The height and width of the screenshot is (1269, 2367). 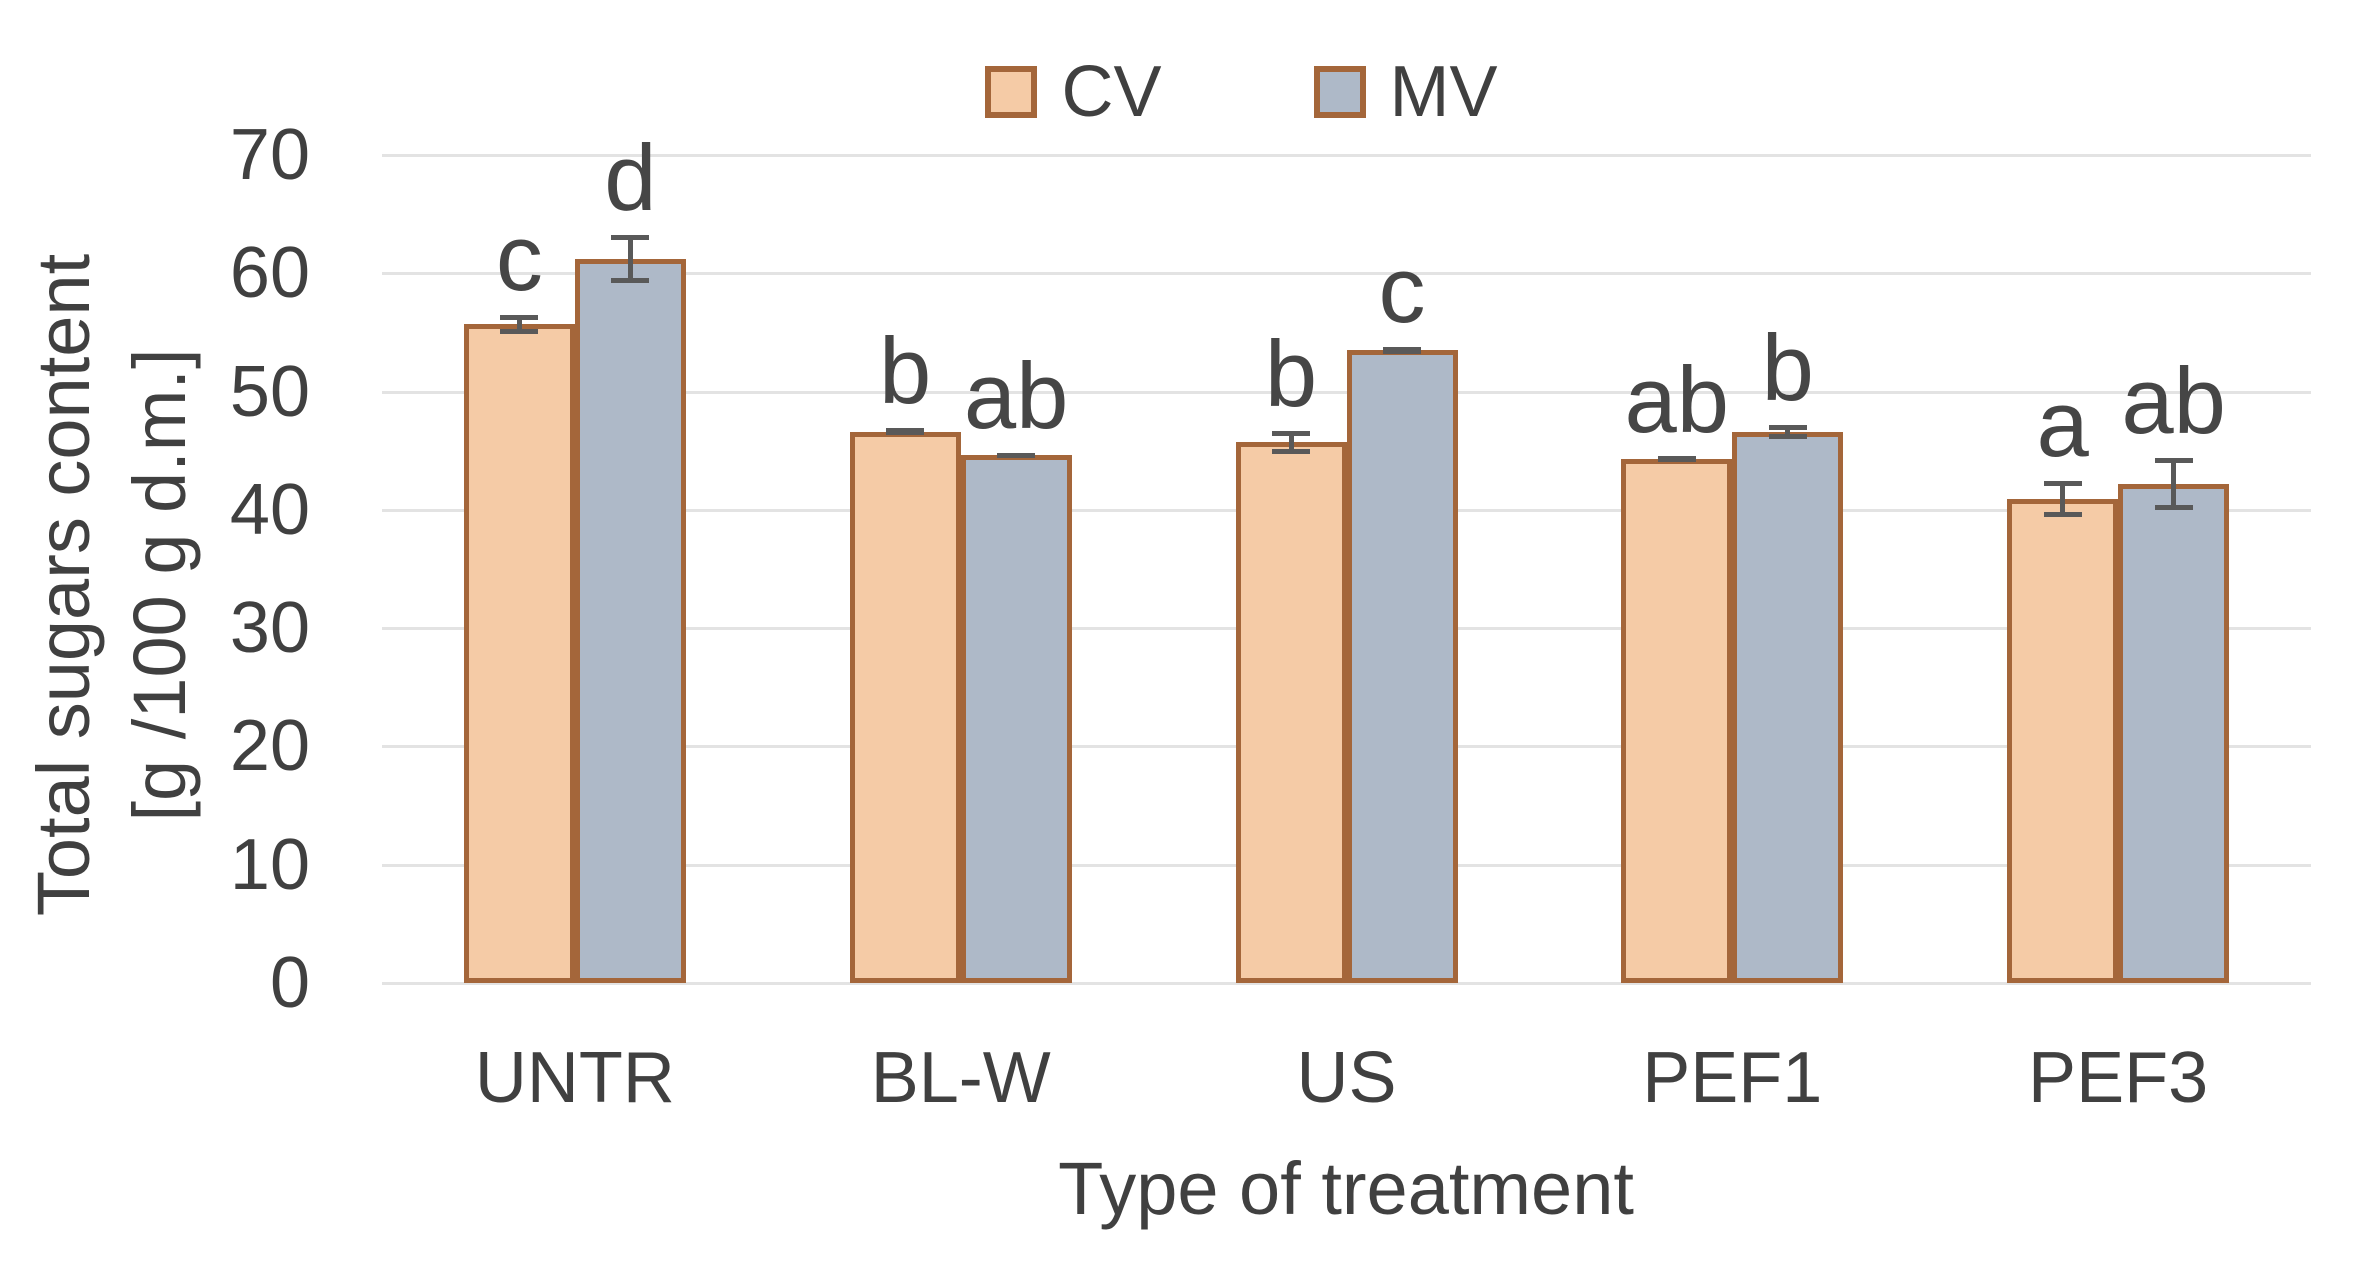 I want to click on error-bar-cap-bottom-mv-pef3, so click(x=2173, y=507).